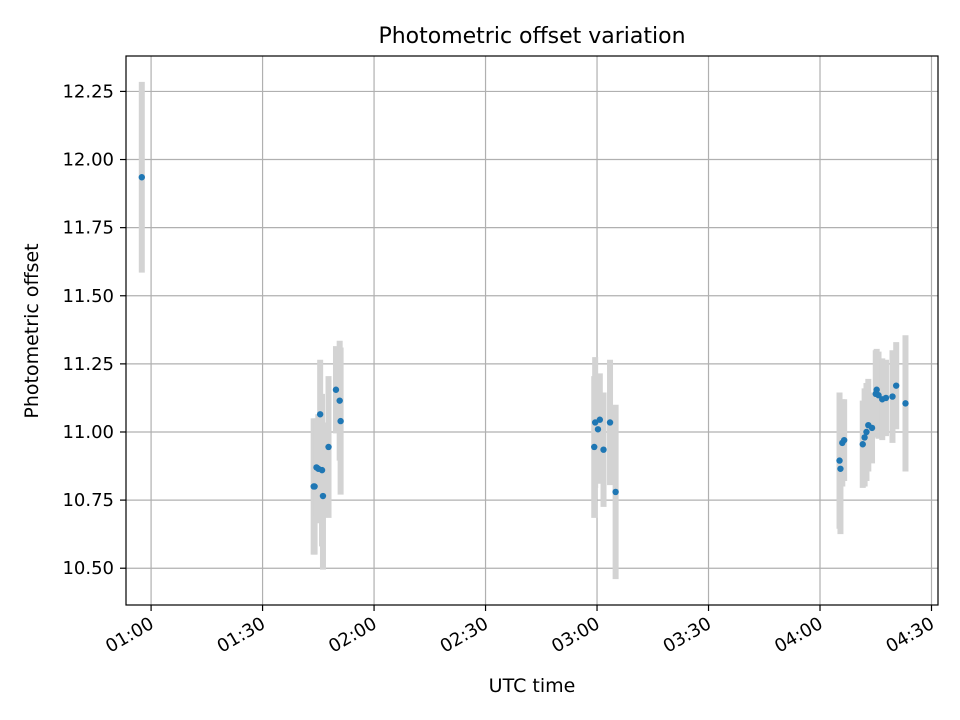 The height and width of the screenshot is (720, 960). I want to click on y-axis: 10.50 10.75 11.00 11.25 11.50 11.75 12.00 12.25, so click(94, 330).